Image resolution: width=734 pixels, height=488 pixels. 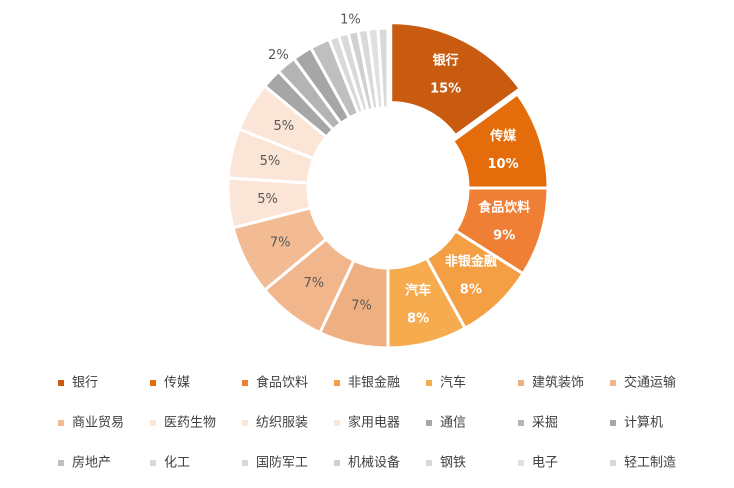 What do you see at coordinates (190, 423) in the screenshot?
I see `legend-label: 医药生物` at bounding box center [190, 423].